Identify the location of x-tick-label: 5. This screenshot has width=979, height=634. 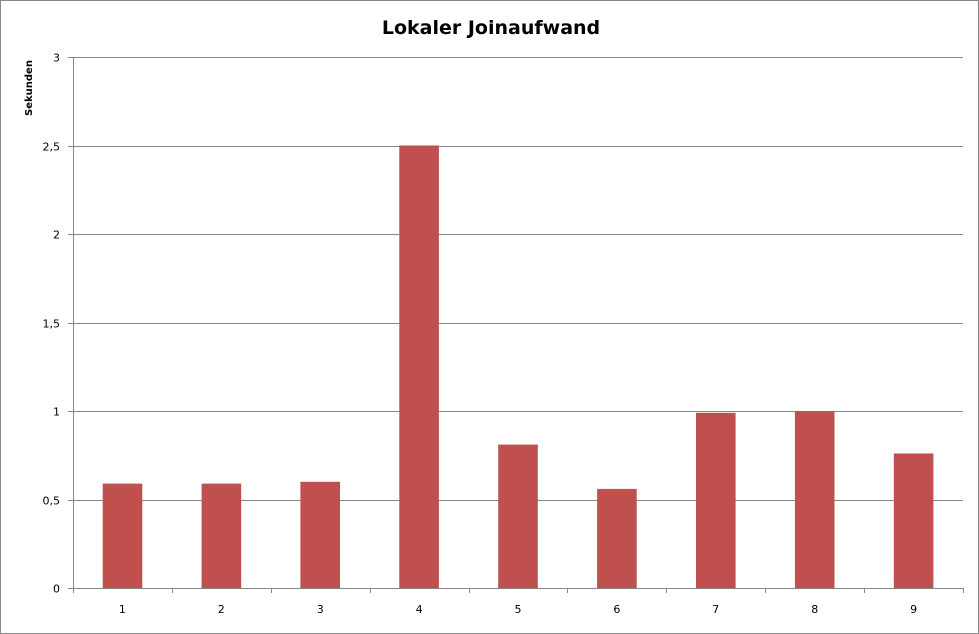
(518, 609).